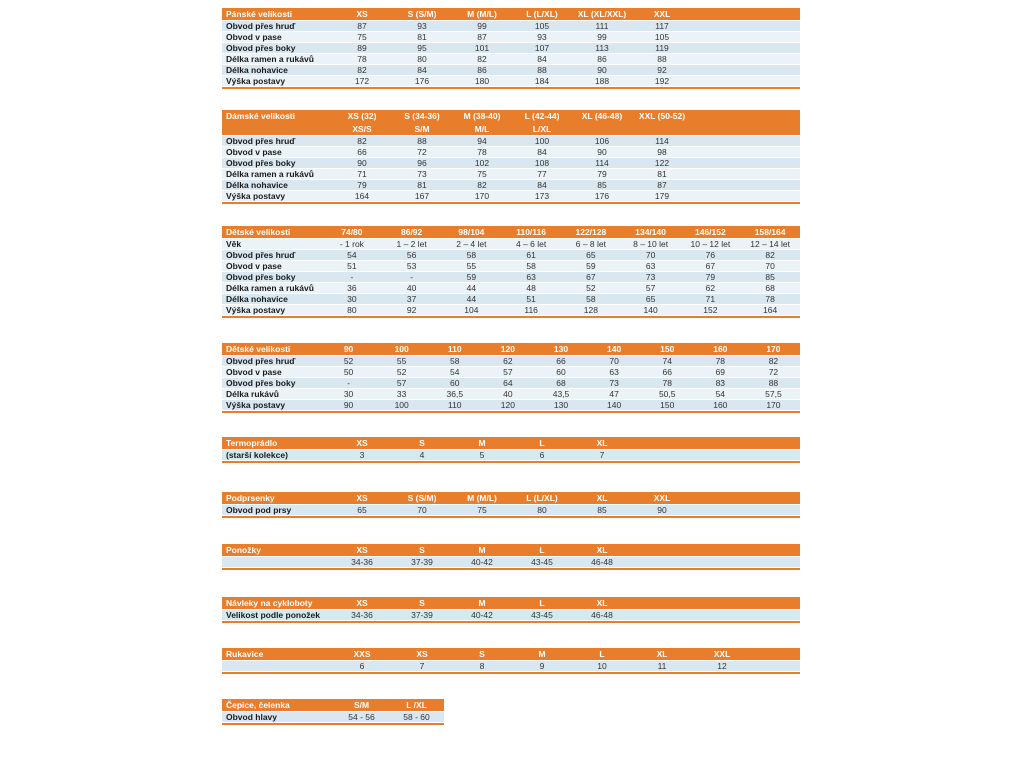 The image size is (1024, 768). I want to click on cell-value: 37, so click(411, 299).